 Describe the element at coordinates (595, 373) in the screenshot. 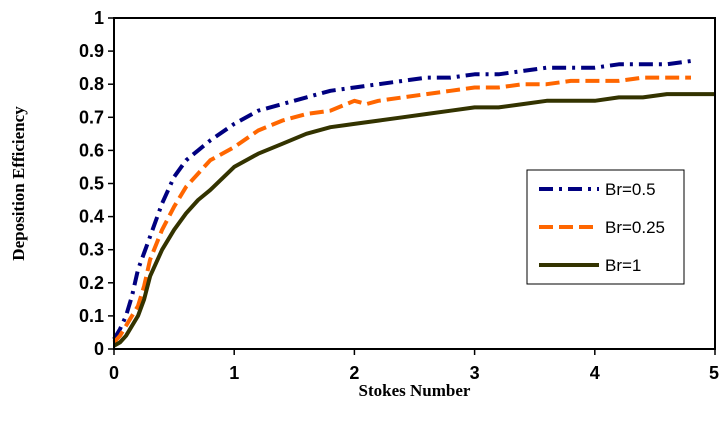

I see `x-tick-label: 4` at that location.